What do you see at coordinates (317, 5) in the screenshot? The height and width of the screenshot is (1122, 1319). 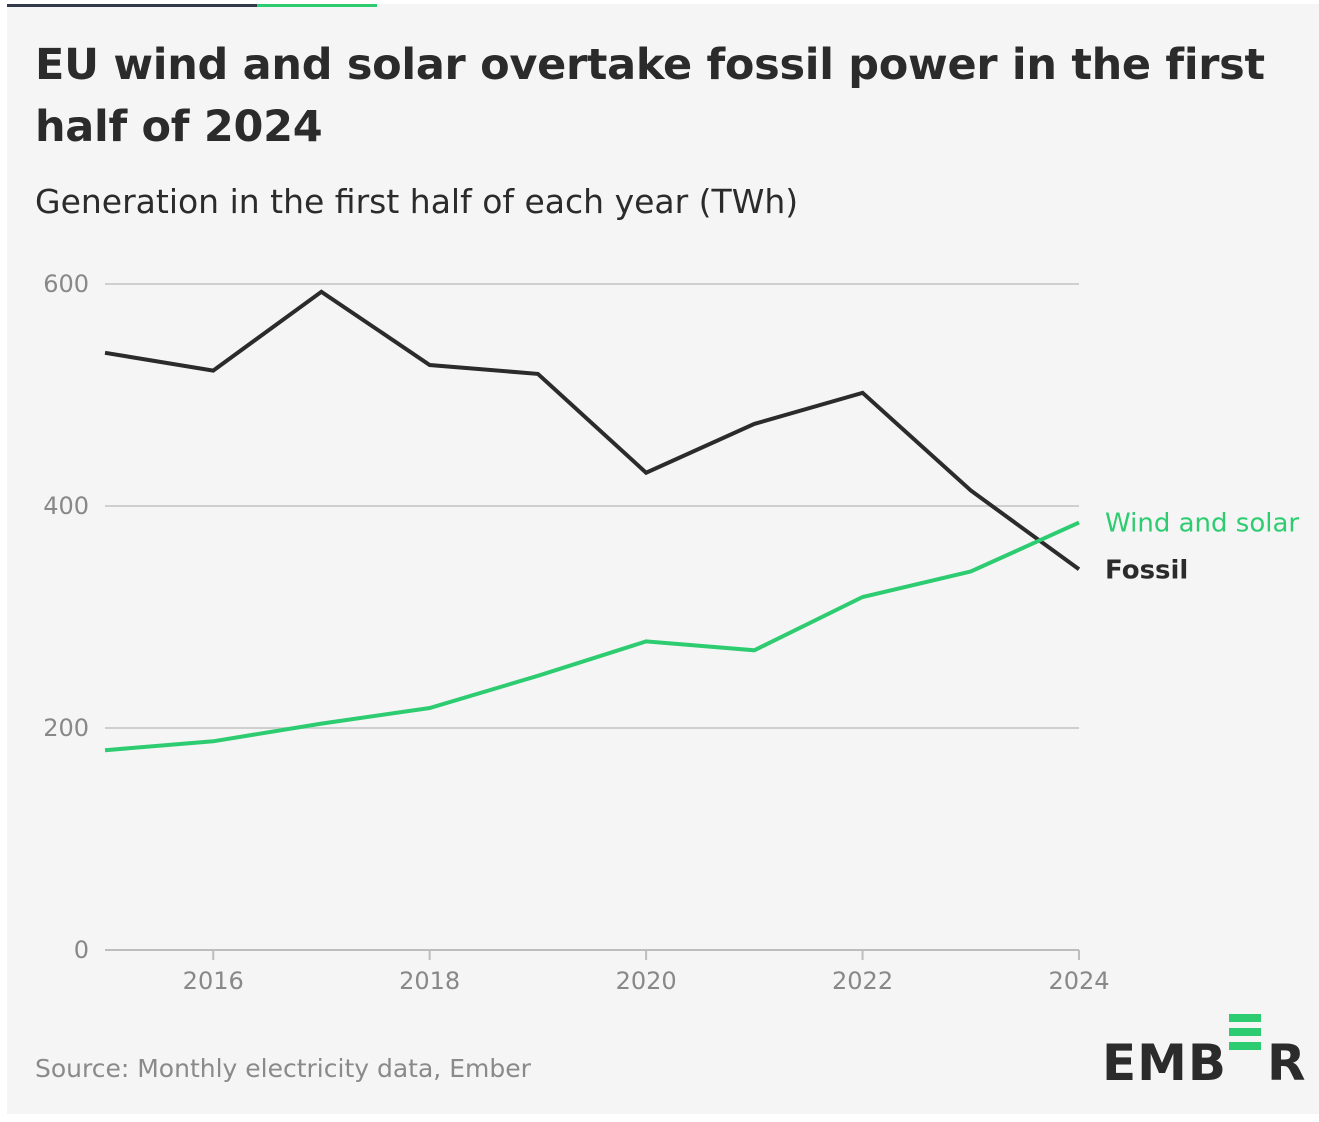 I see `top-accent-bar-green` at bounding box center [317, 5].